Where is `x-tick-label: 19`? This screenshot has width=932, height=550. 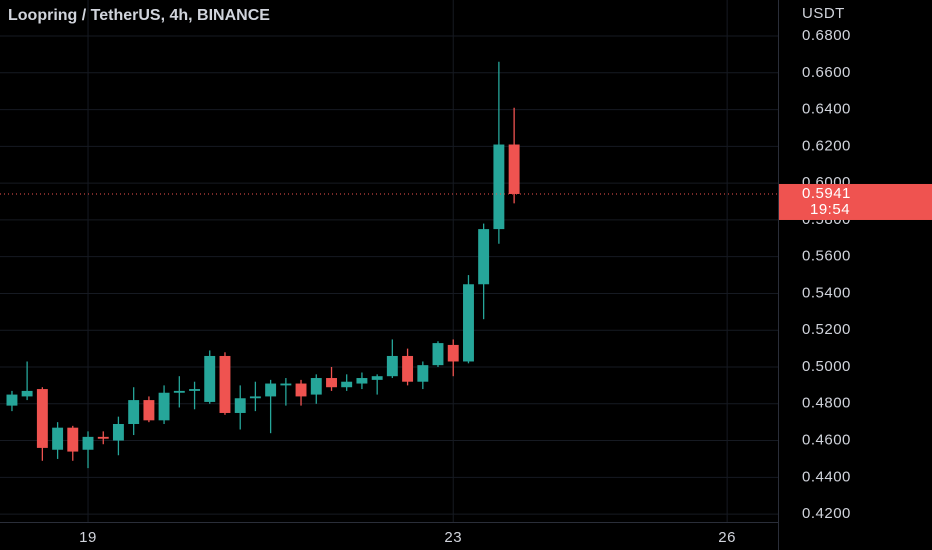
x-tick-label: 19 is located at coordinates (88, 537).